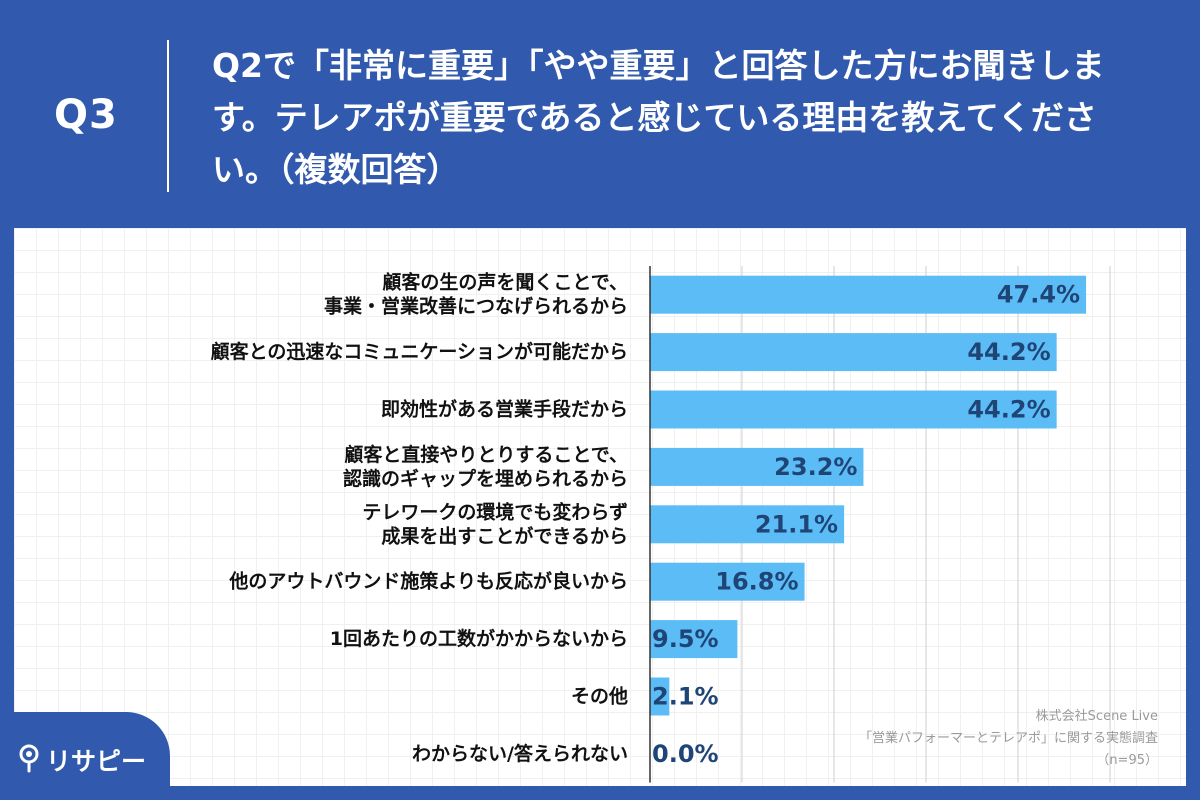  I want to click on category-label: 顧客と直接やりとりすることで、認識のギャップを埋められるから, so click(485, 466).